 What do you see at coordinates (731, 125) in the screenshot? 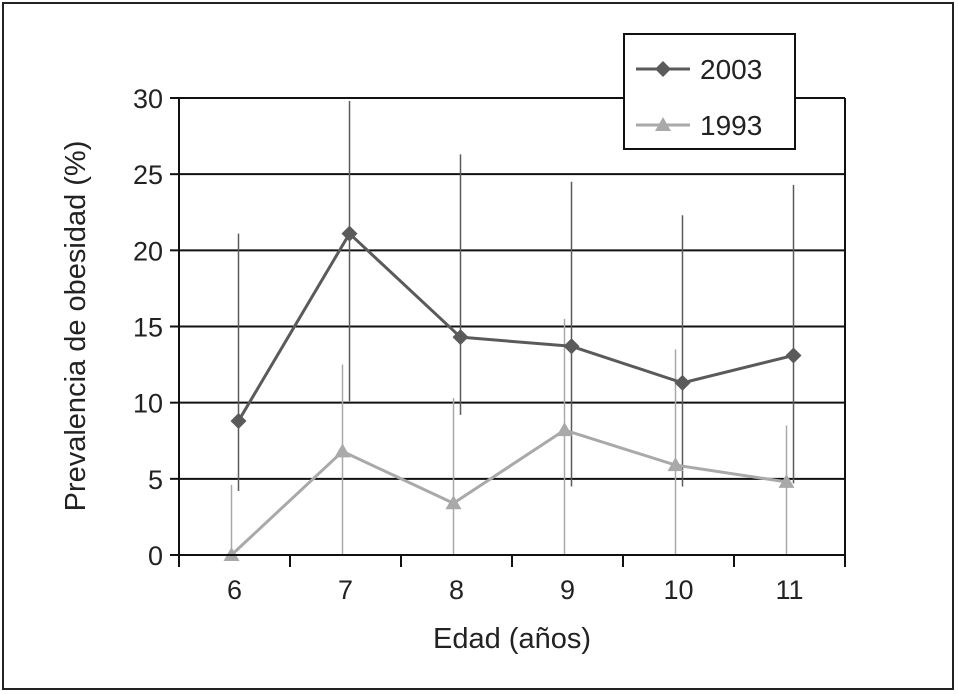
I see `legend-label: 1993` at bounding box center [731, 125].